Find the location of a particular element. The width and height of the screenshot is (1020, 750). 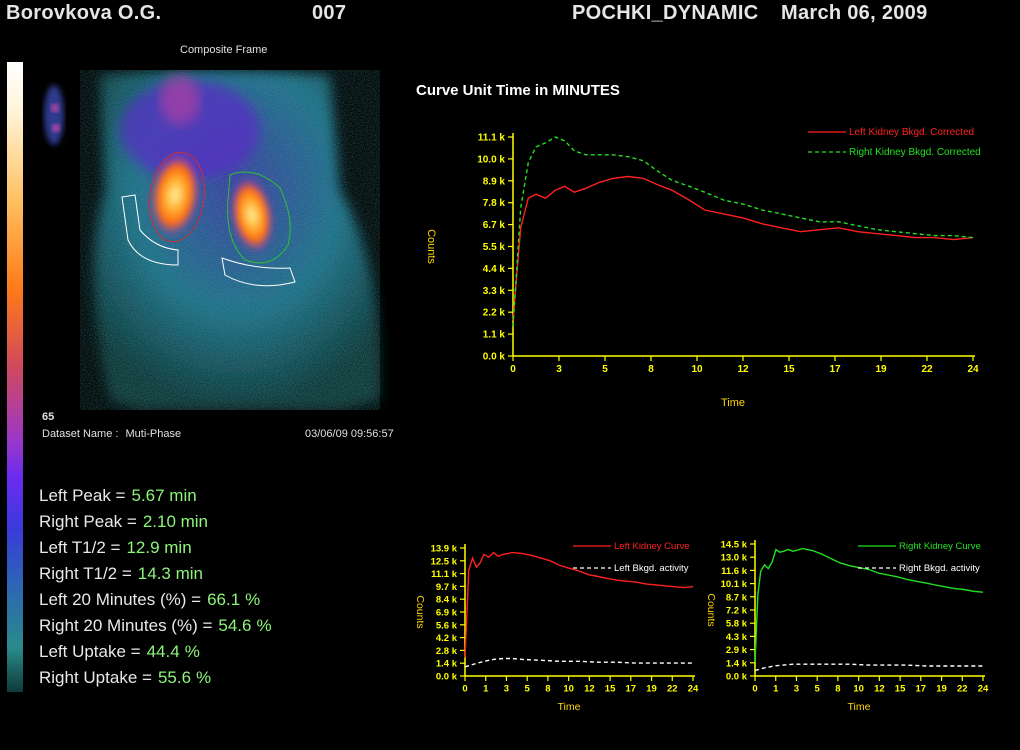

stat-right-peak: Right Peak = 2.10 min is located at coordinates (126, 522).